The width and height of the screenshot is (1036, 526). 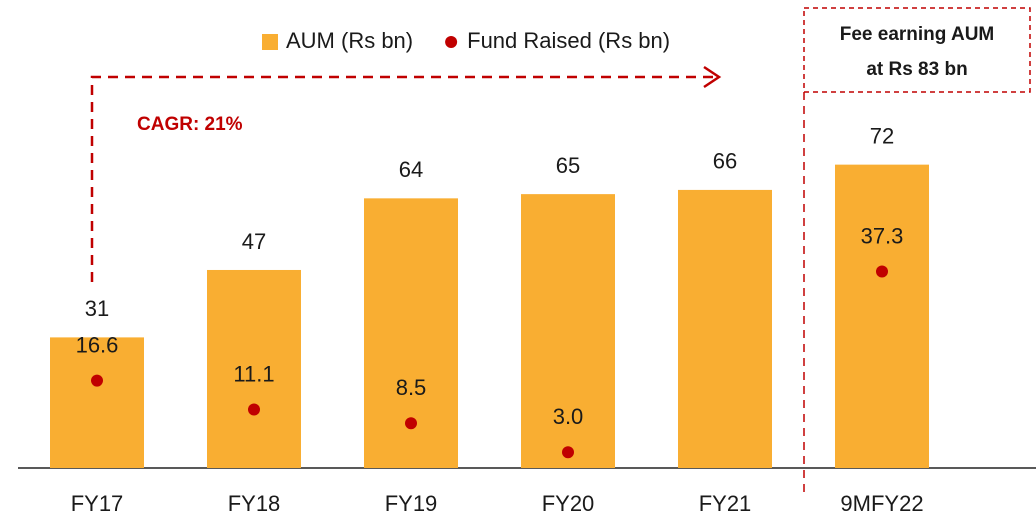 I want to click on cagr-label: CAGR: 21%, so click(x=190, y=124).